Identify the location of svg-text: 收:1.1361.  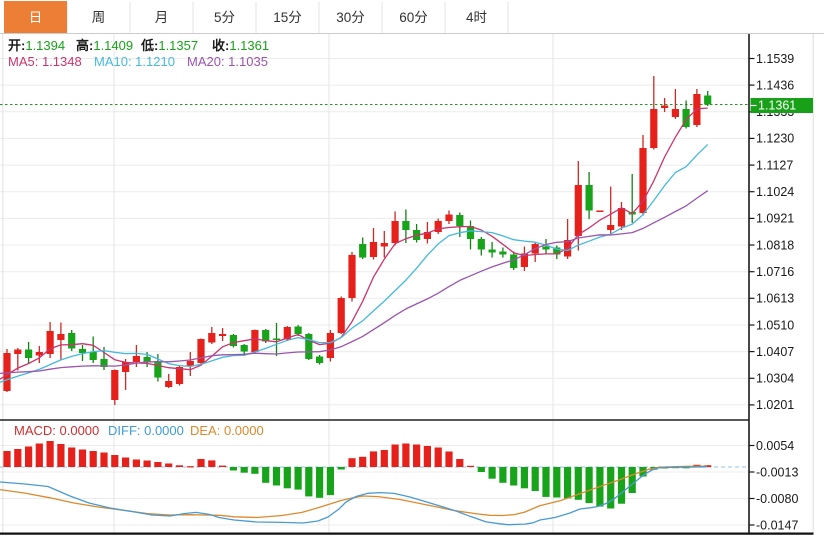
(240, 45).